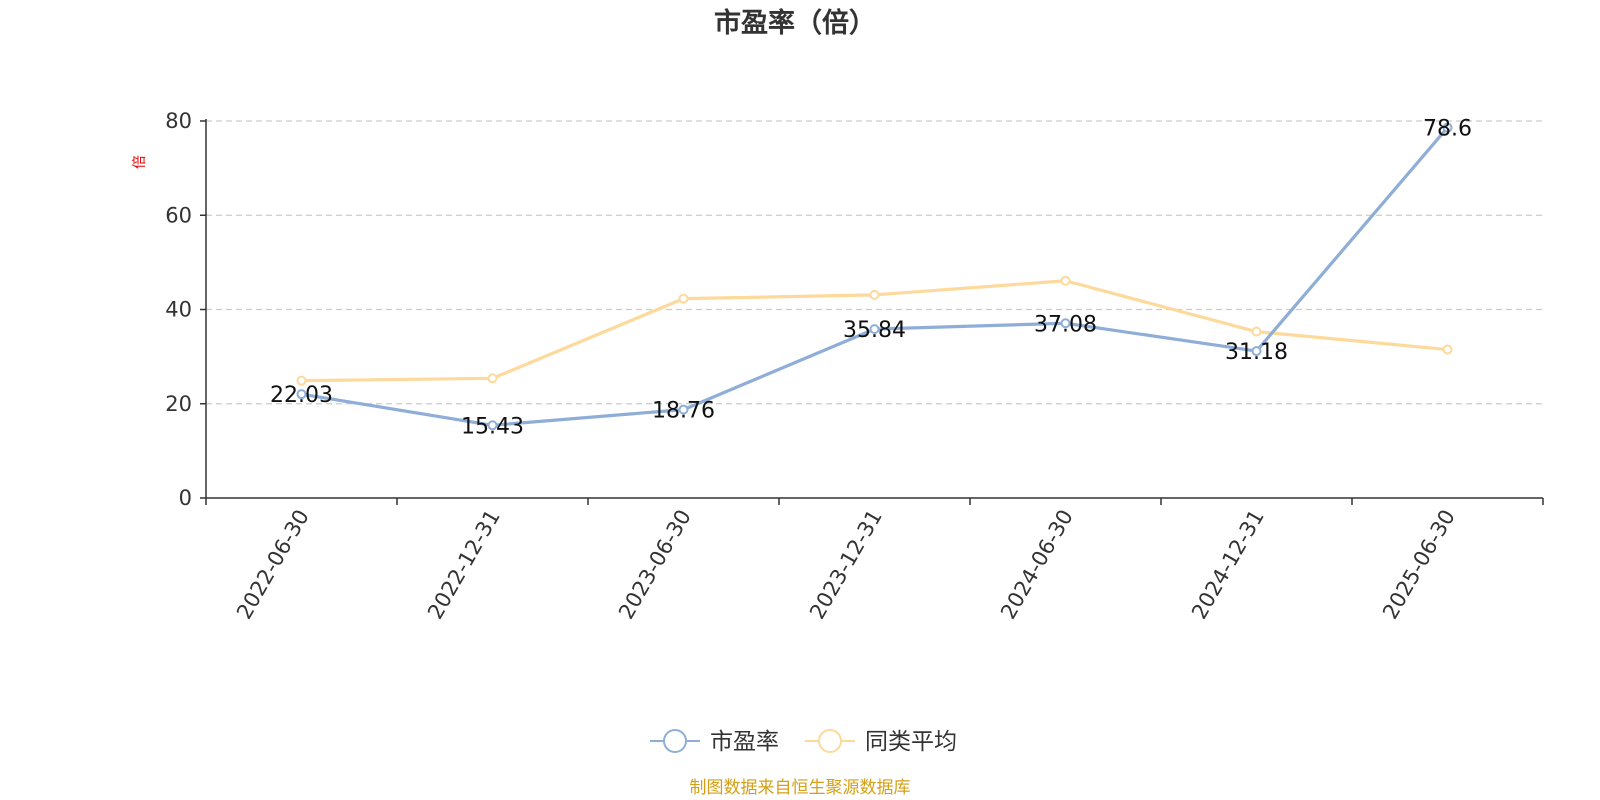  I want to click on x-tick-label: 2025-06-30, so click(1419, 565).